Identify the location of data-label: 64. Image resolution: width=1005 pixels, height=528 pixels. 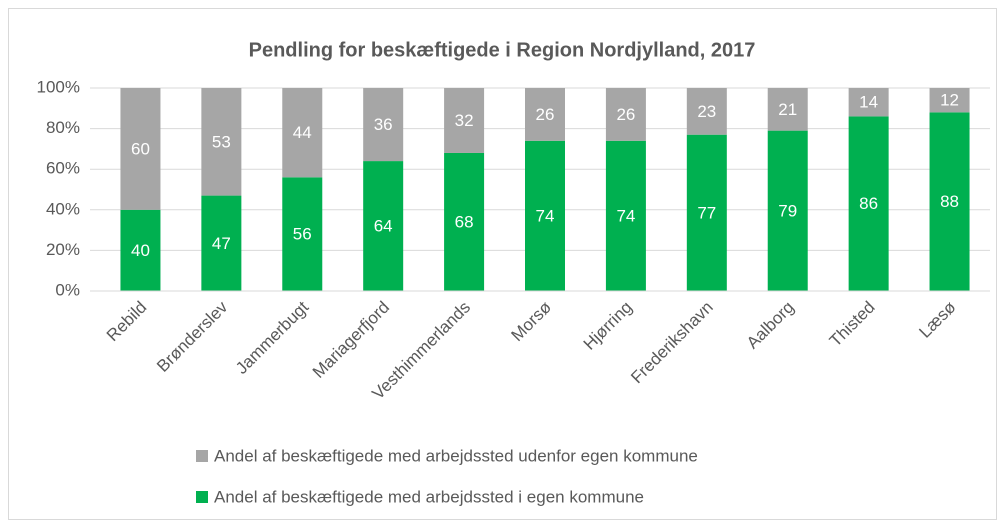
(383, 226).